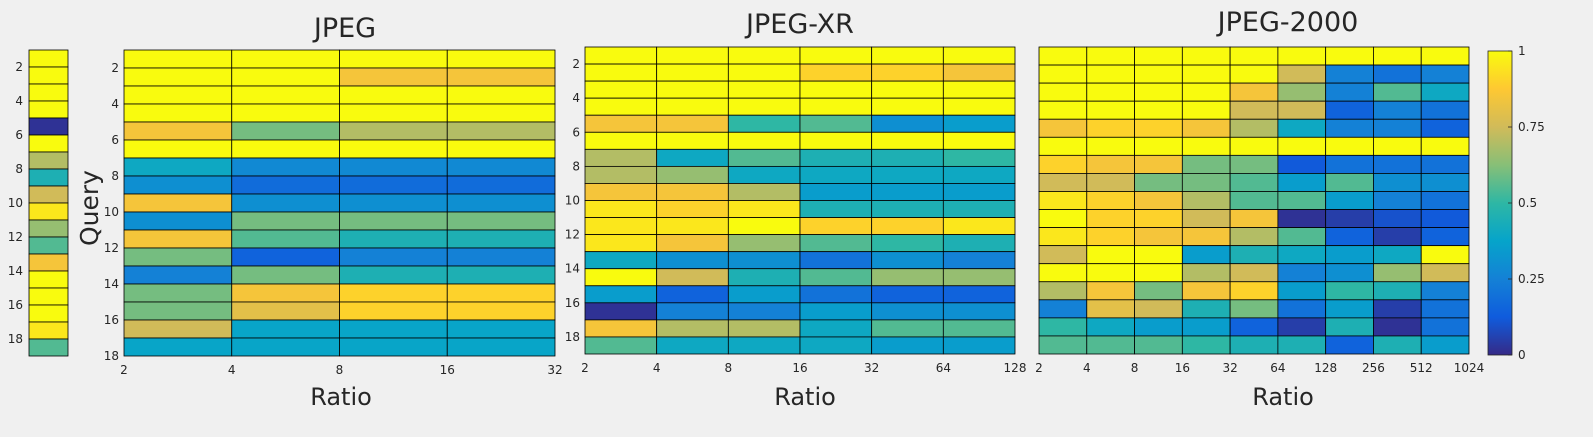 This screenshot has width=1593, height=437. Describe the element at coordinates (19, 101) in the screenshot. I see `chart-0-y-tick-label: 4` at that location.